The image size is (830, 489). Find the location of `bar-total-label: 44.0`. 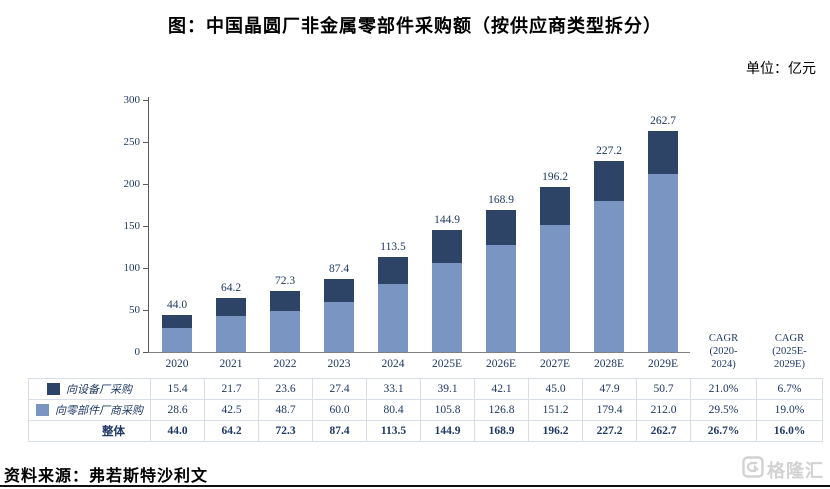

bar-total-label: 44.0 is located at coordinates (177, 305).